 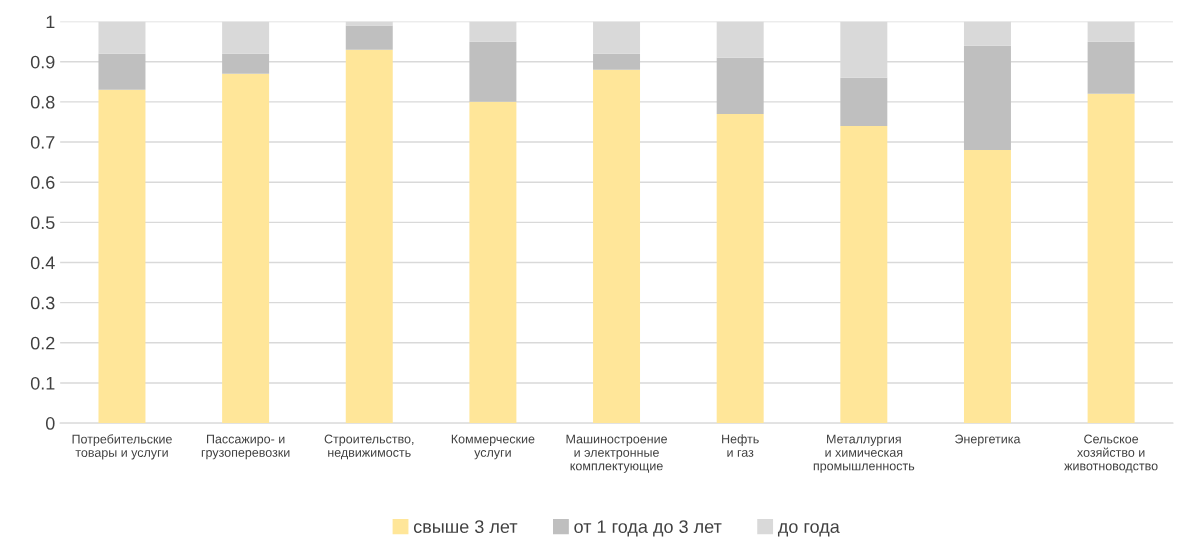 What do you see at coordinates (617, 453) in the screenshot?
I see `x-tick-label: Машиностроение и электронные комплектующие` at bounding box center [617, 453].